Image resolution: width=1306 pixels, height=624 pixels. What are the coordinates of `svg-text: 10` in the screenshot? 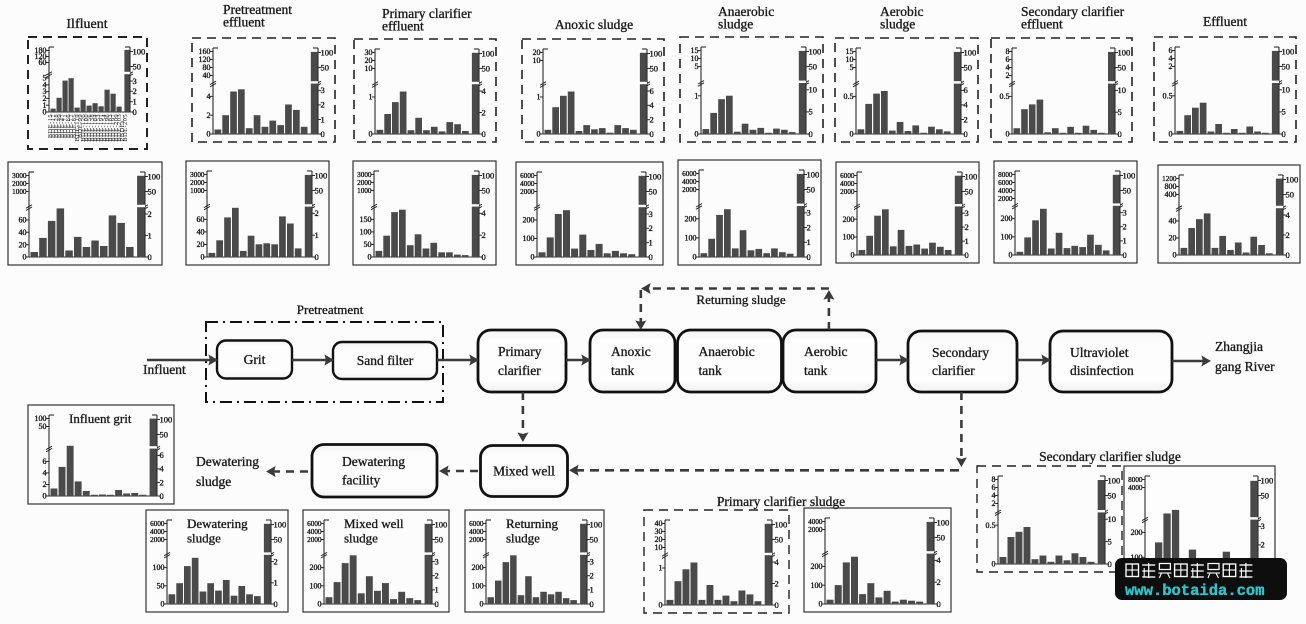 It's located at (813, 90).